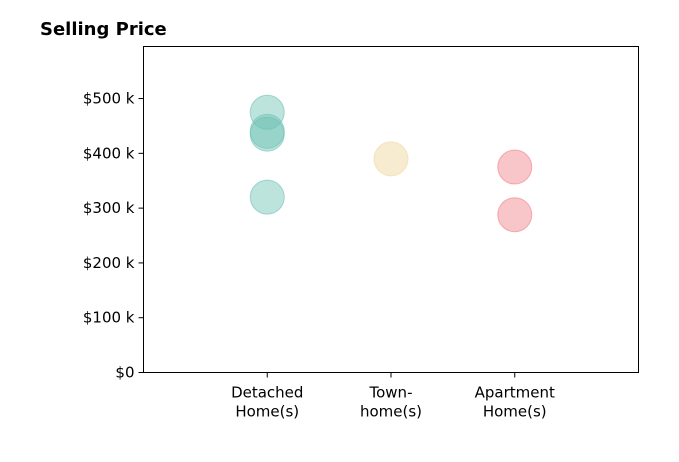 Image resolution: width=679 pixels, height=462 pixels. I want to click on points-layer, so click(391, 163).